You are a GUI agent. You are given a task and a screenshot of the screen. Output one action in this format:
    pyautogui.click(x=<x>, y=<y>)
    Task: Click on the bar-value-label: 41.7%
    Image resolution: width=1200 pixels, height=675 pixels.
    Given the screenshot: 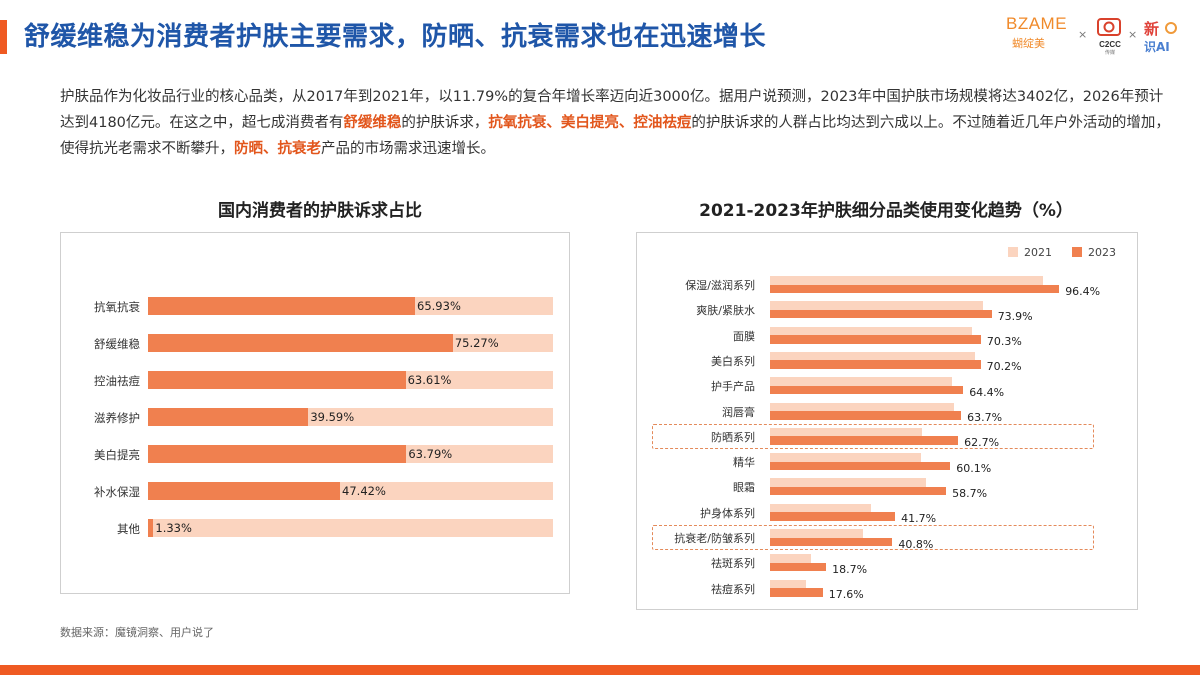 What is the action you would take?
    pyautogui.click(x=919, y=519)
    